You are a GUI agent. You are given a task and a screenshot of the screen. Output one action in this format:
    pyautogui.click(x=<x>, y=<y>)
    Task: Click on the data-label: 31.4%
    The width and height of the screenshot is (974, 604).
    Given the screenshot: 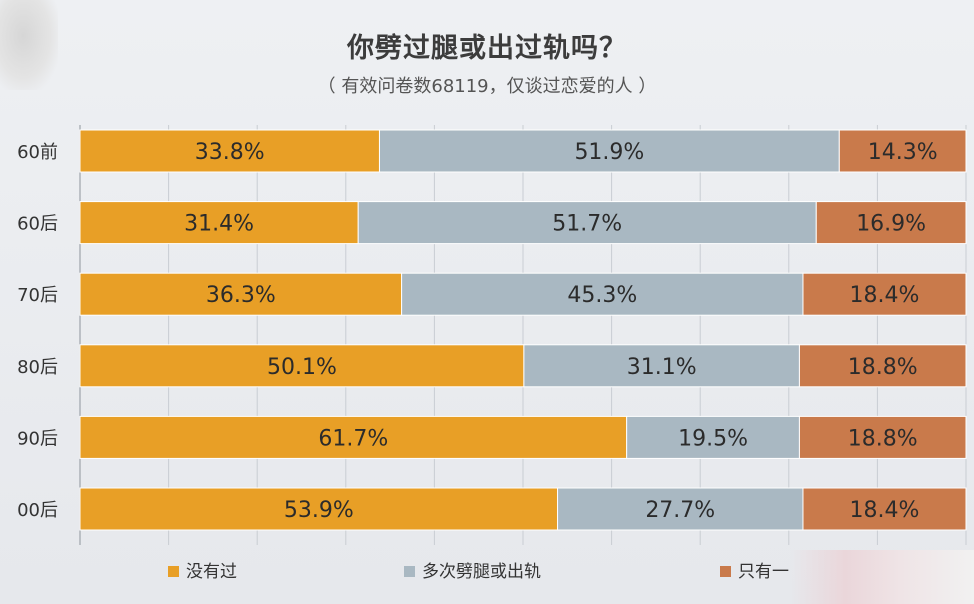 What is the action you would take?
    pyautogui.click(x=219, y=224)
    